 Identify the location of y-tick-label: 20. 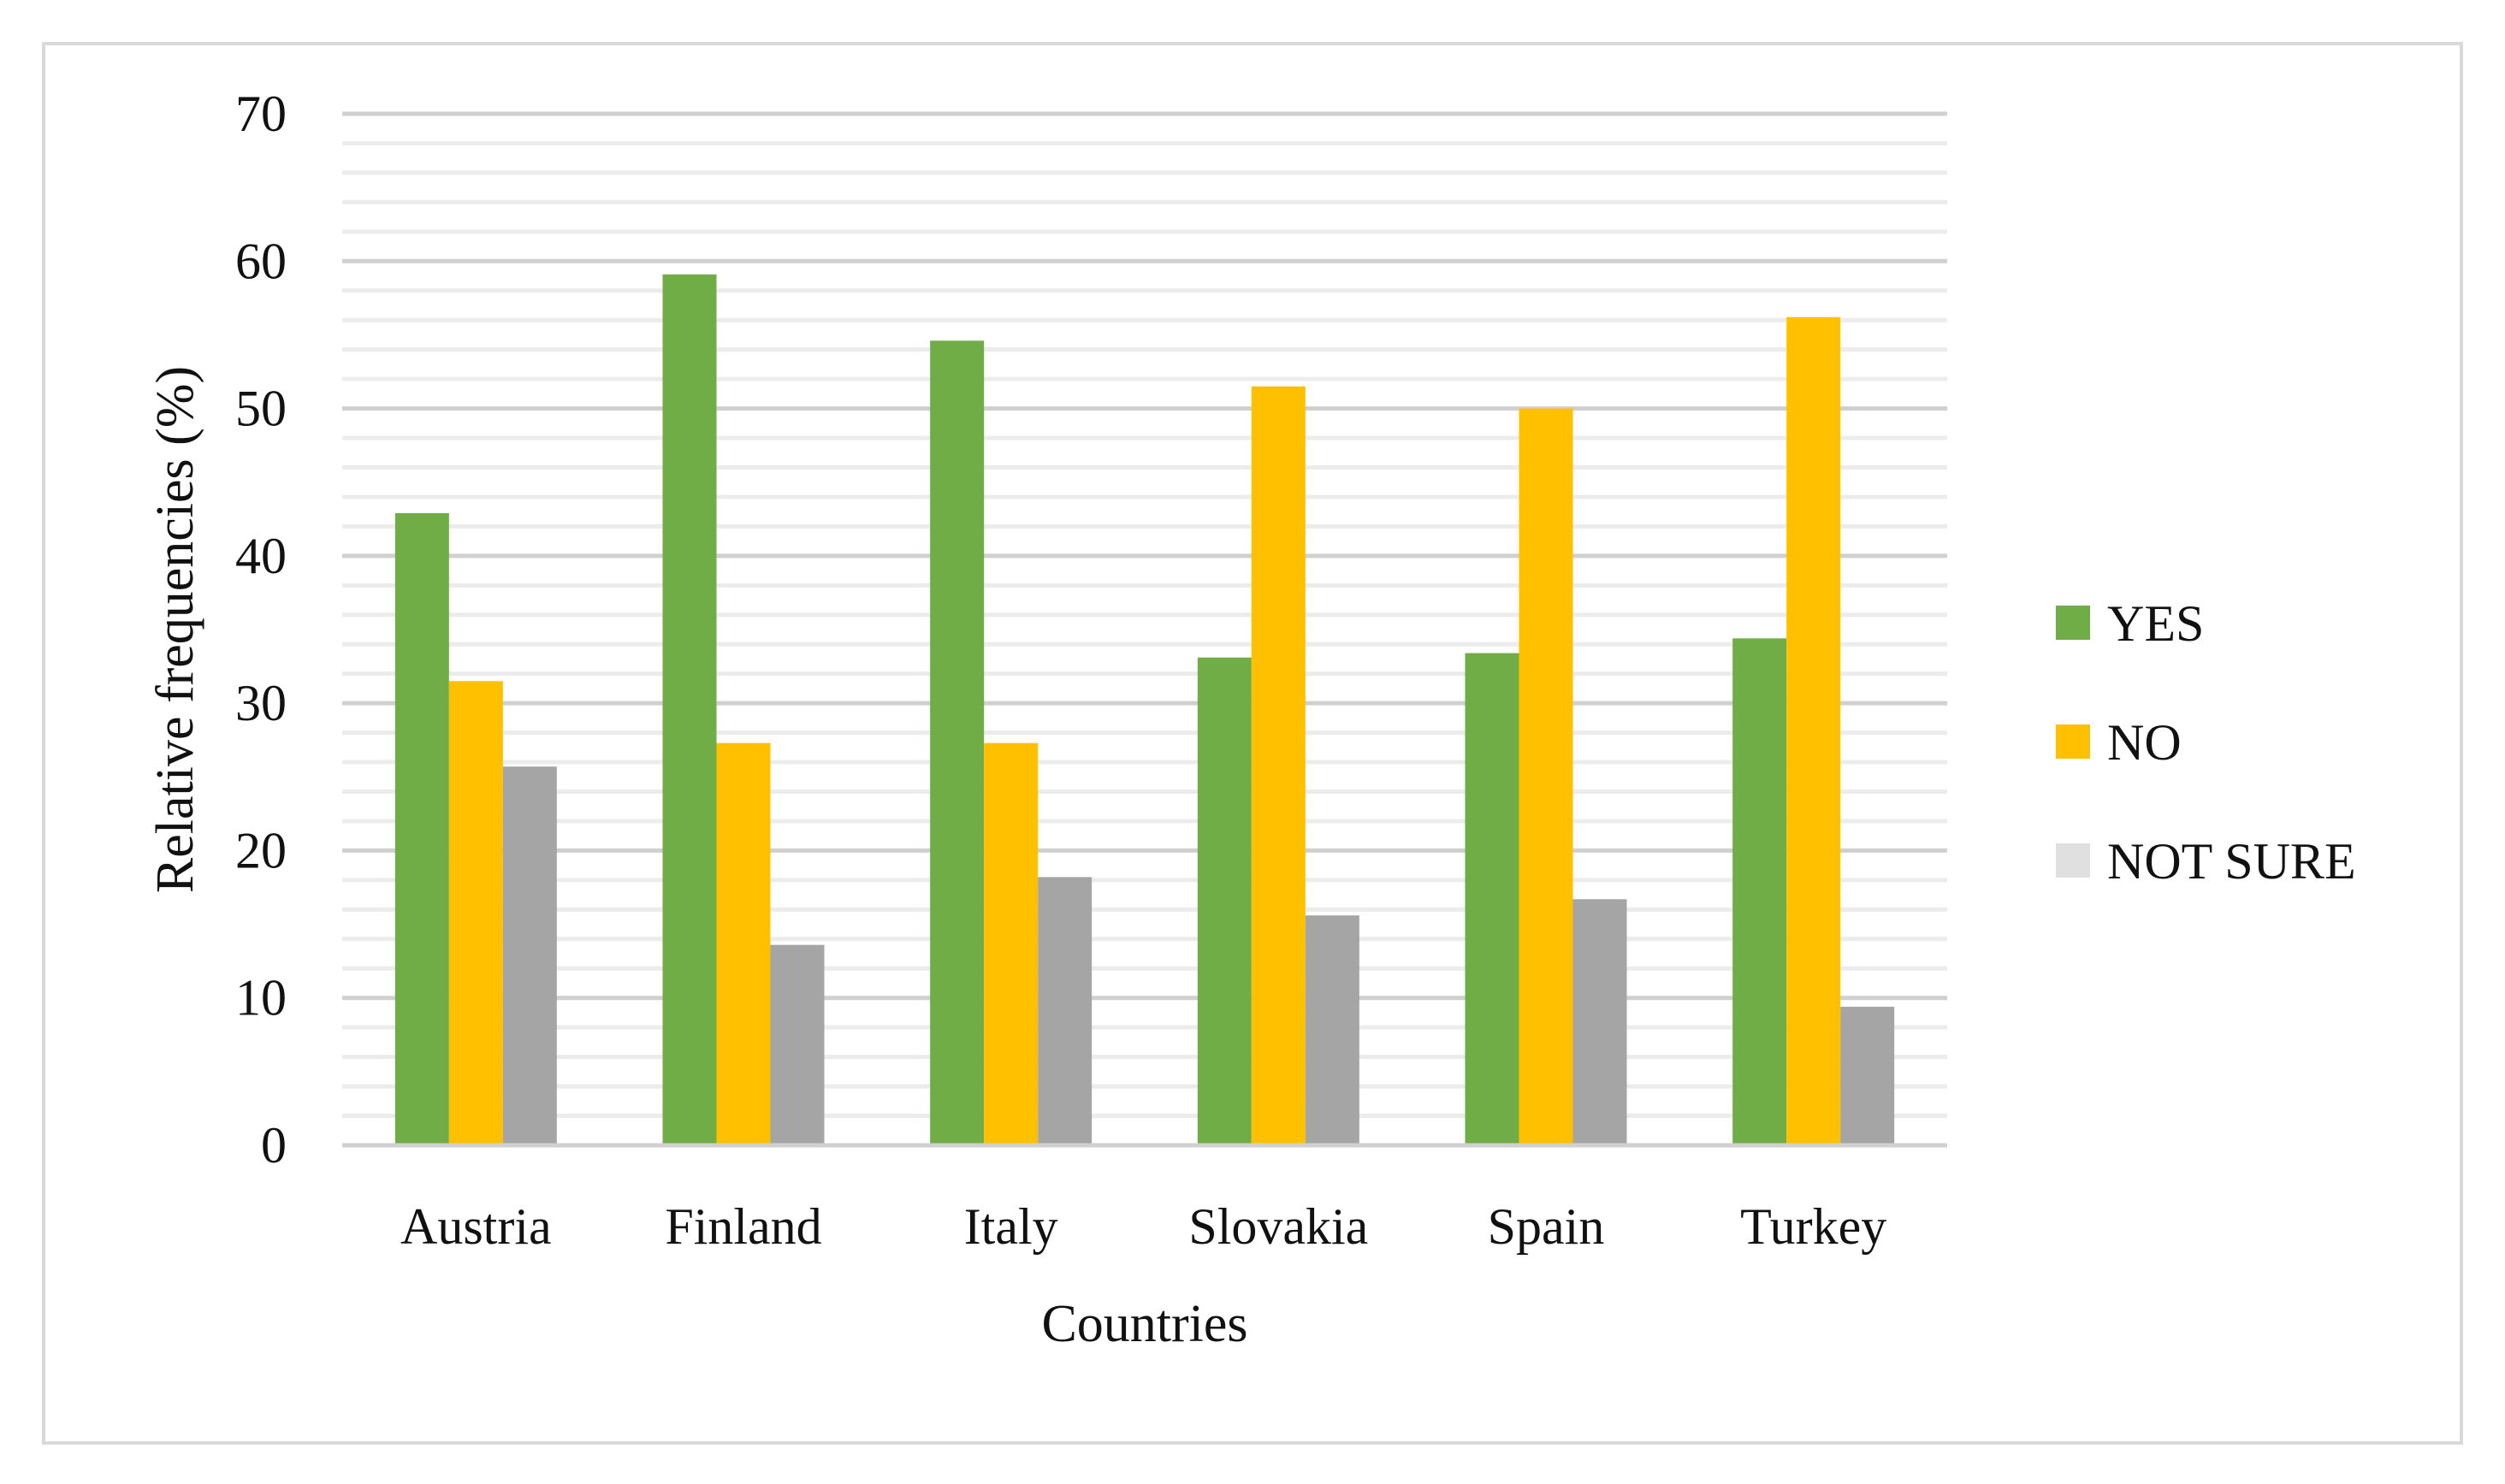
(261, 850).